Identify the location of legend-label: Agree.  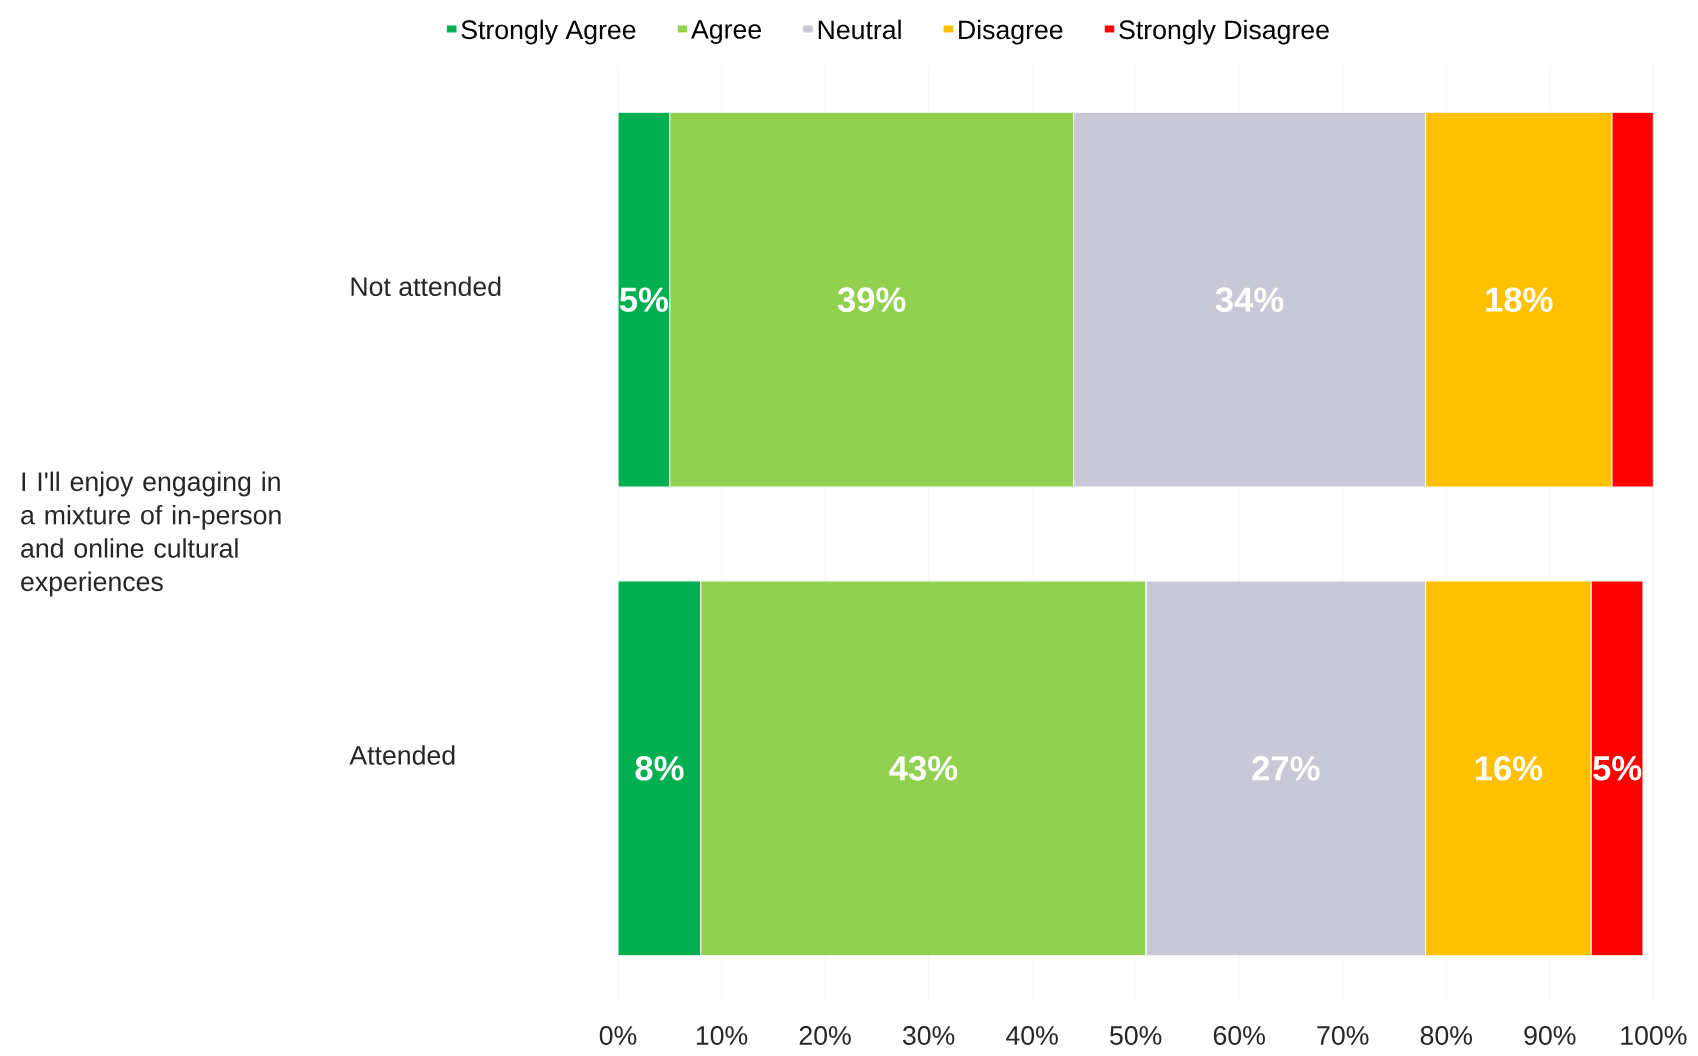
(726, 32).